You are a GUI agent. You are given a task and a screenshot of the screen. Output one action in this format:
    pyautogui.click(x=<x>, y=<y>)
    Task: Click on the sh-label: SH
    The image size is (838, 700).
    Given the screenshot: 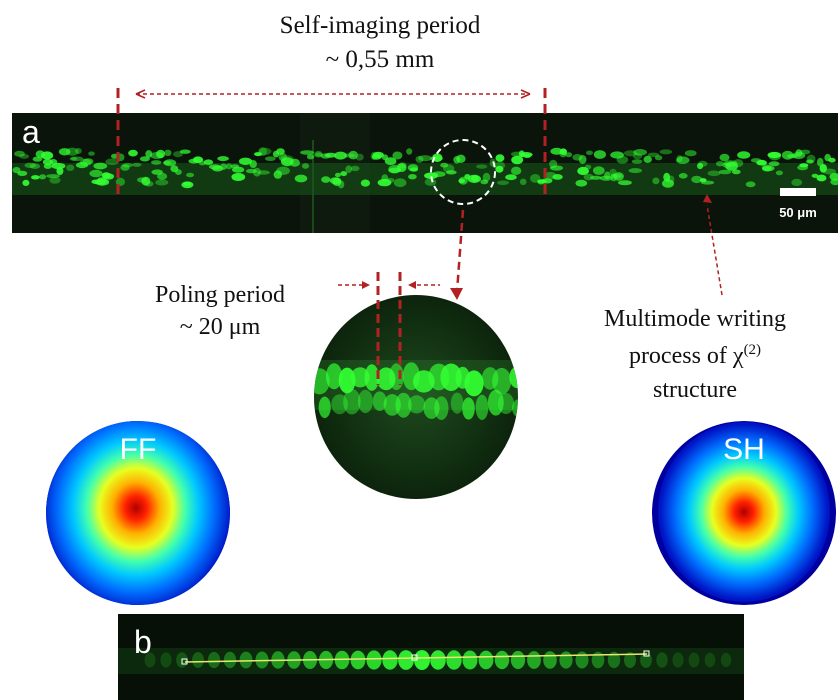 What is the action you would take?
    pyautogui.click(x=744, y=449)
    